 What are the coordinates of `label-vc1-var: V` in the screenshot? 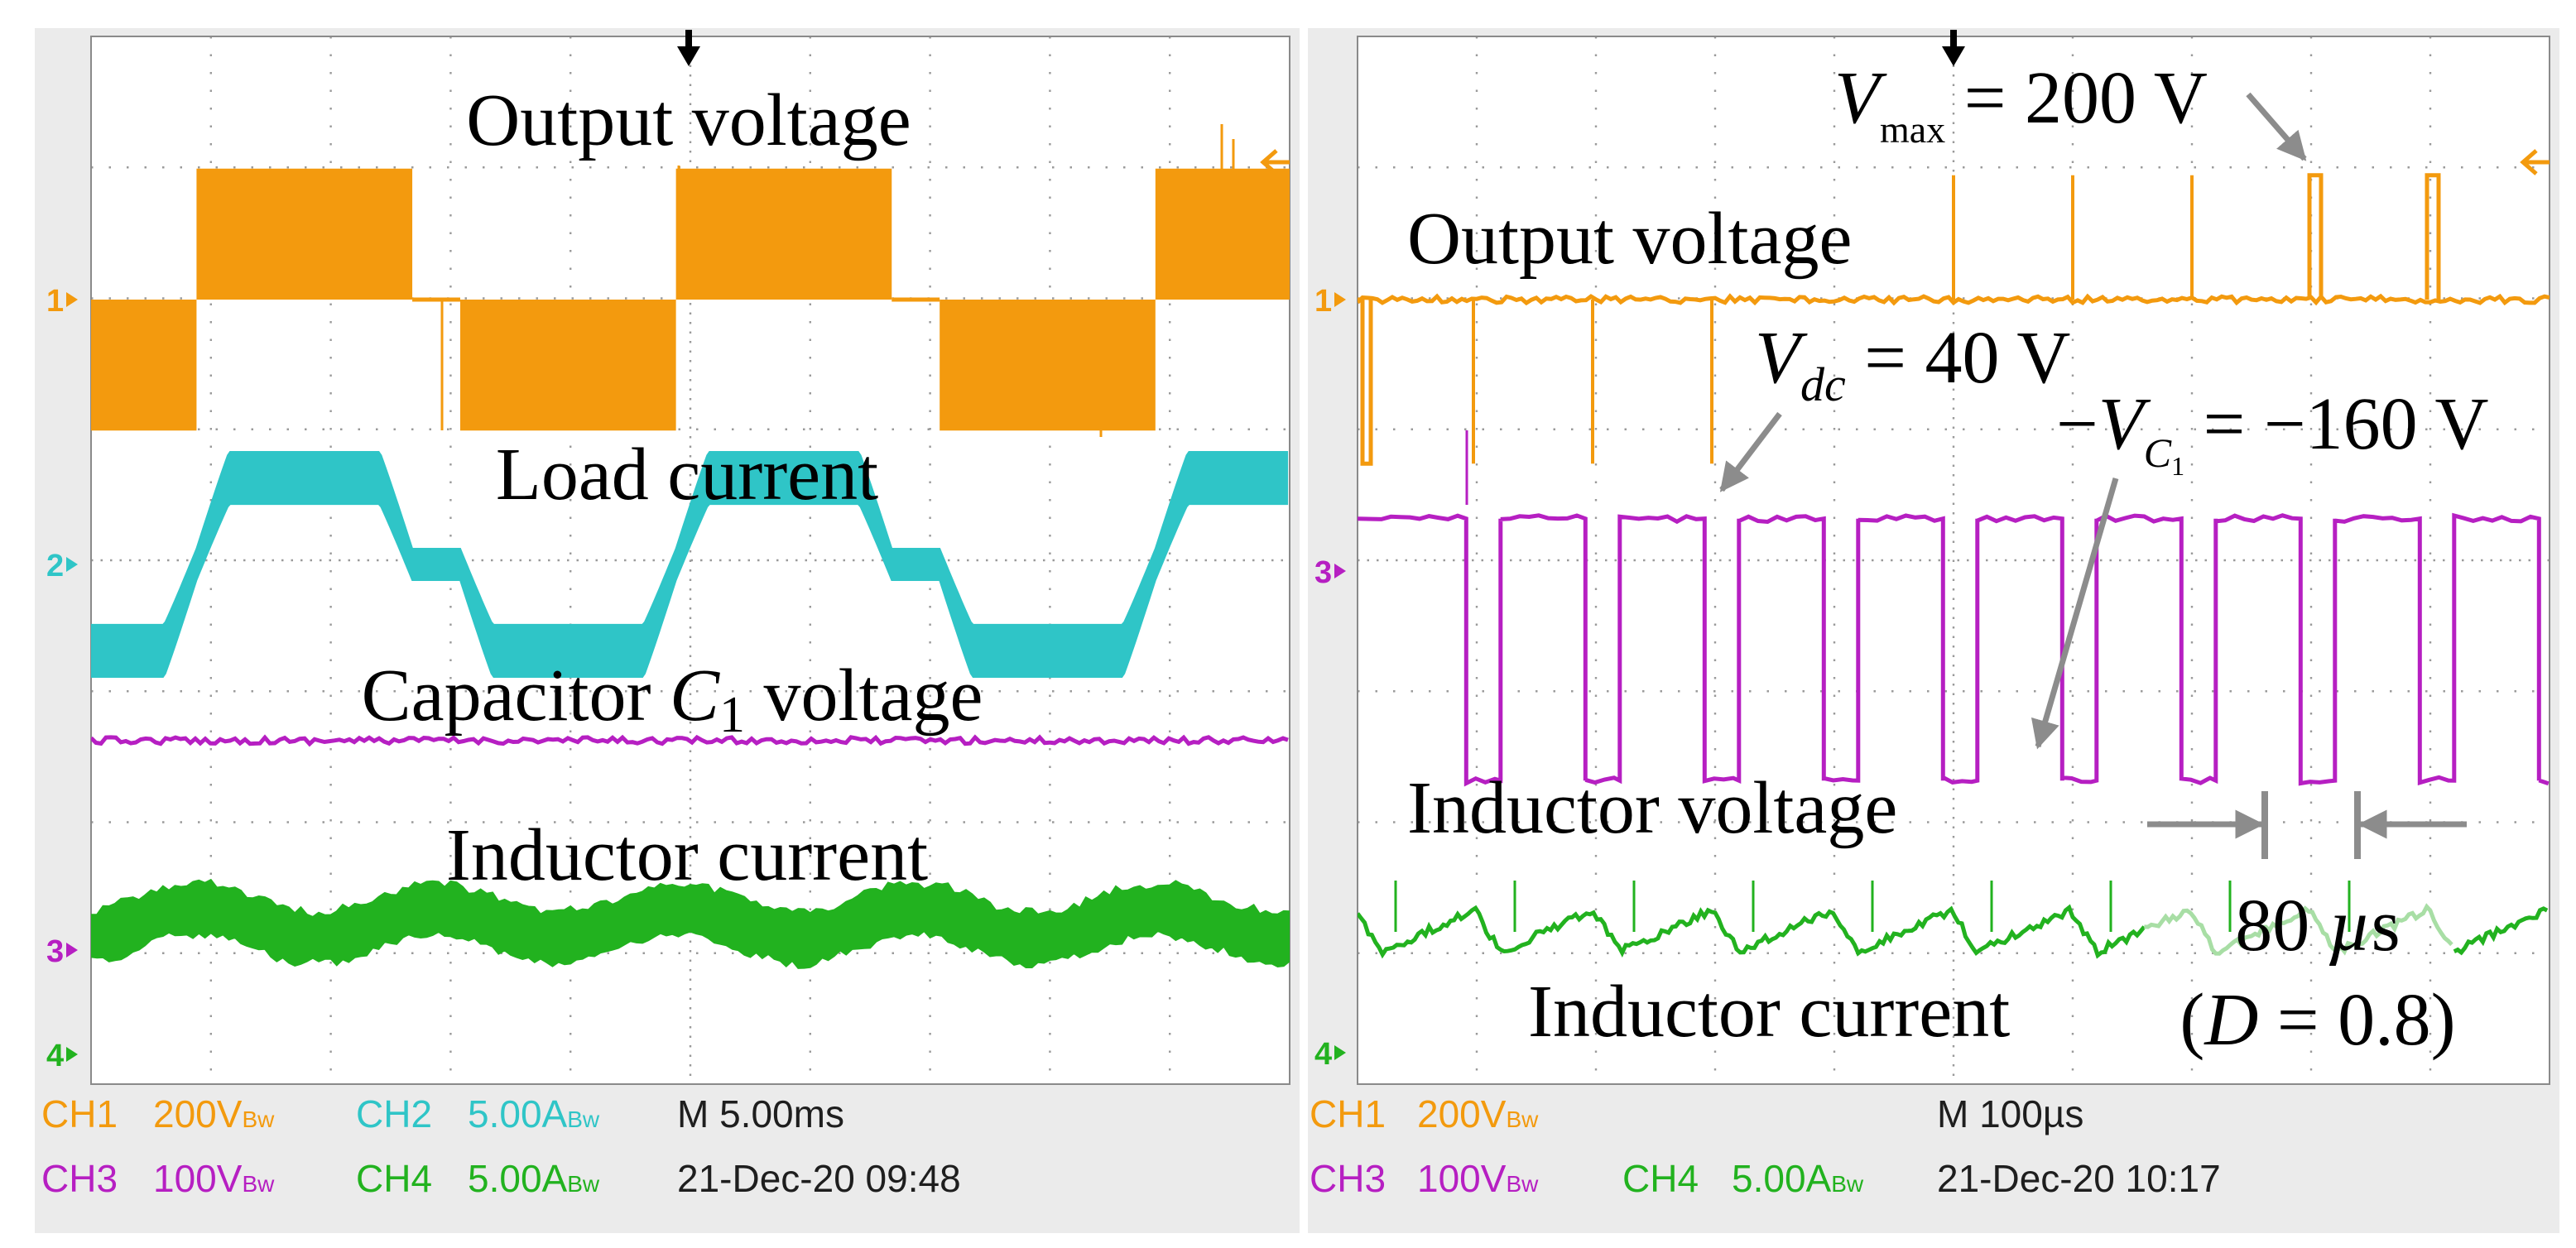 It's located at (2124, 424).